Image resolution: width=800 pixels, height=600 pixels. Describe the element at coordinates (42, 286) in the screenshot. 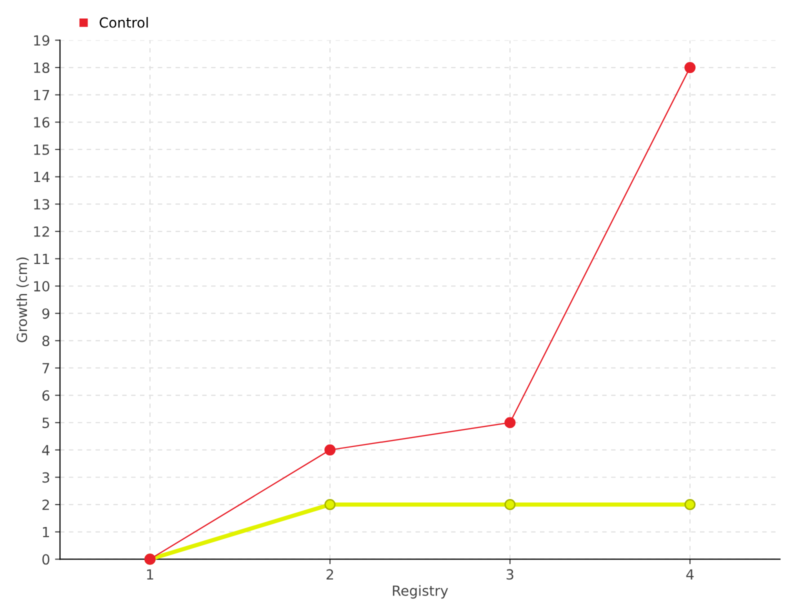

I see `y-tick-label: 10` at that location.